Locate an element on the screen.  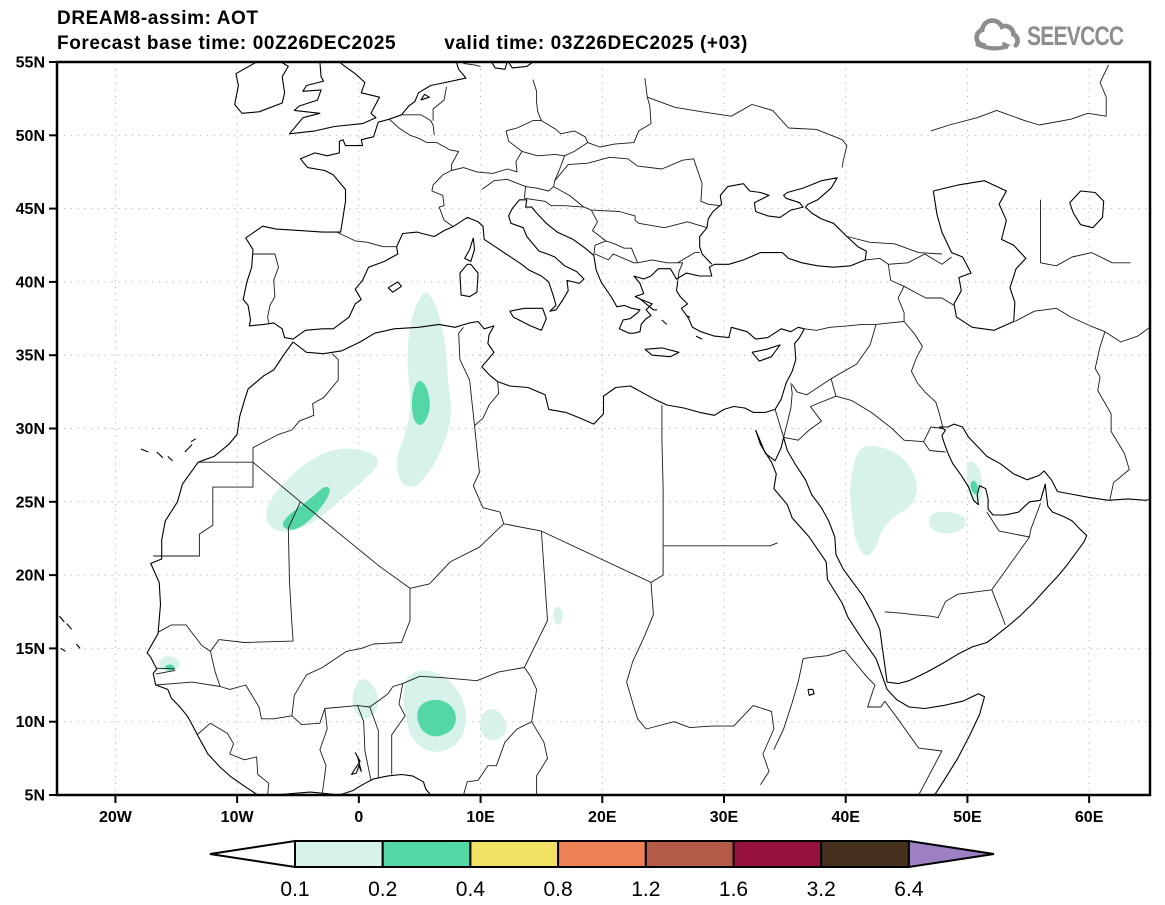
colorbar-label-0.8: 0.8 is located at coordinates (557, 889).